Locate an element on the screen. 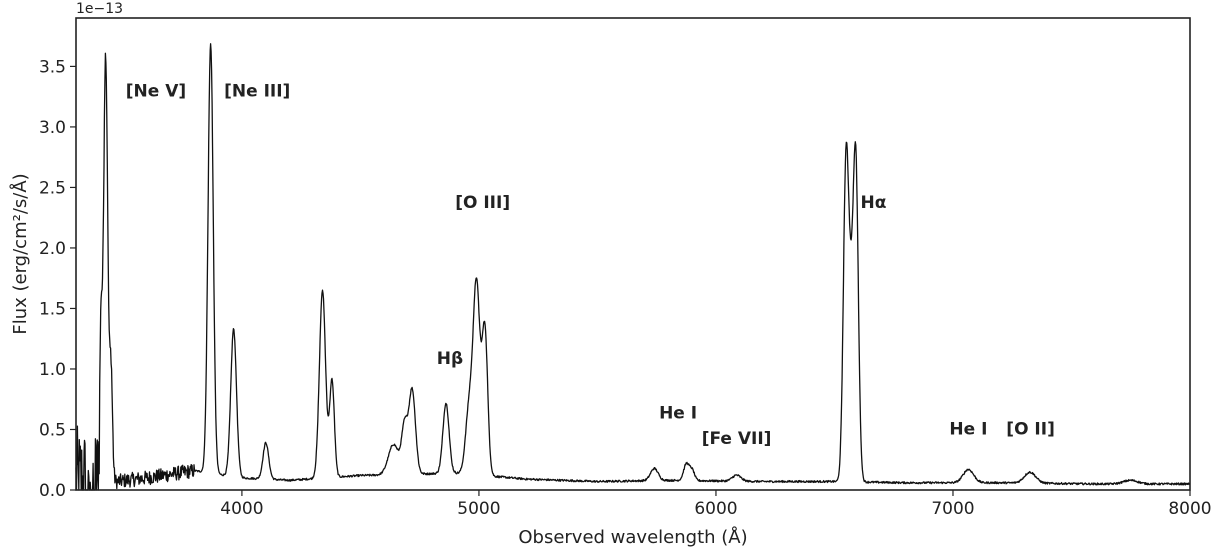  y-tick-label: 2.5 is located at coordinates (52, 188).